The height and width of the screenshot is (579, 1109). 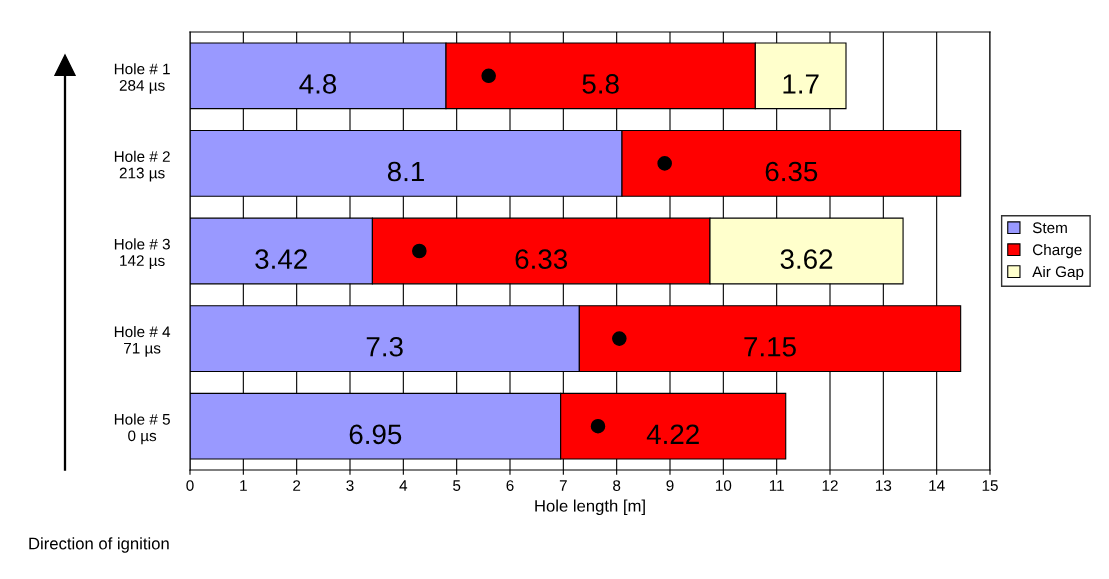 What do you see at coordinates (142, 429) in the screenshot?
I see `y-tick-label: Hole # 5 0 µs` at bounding box center [142, 429].